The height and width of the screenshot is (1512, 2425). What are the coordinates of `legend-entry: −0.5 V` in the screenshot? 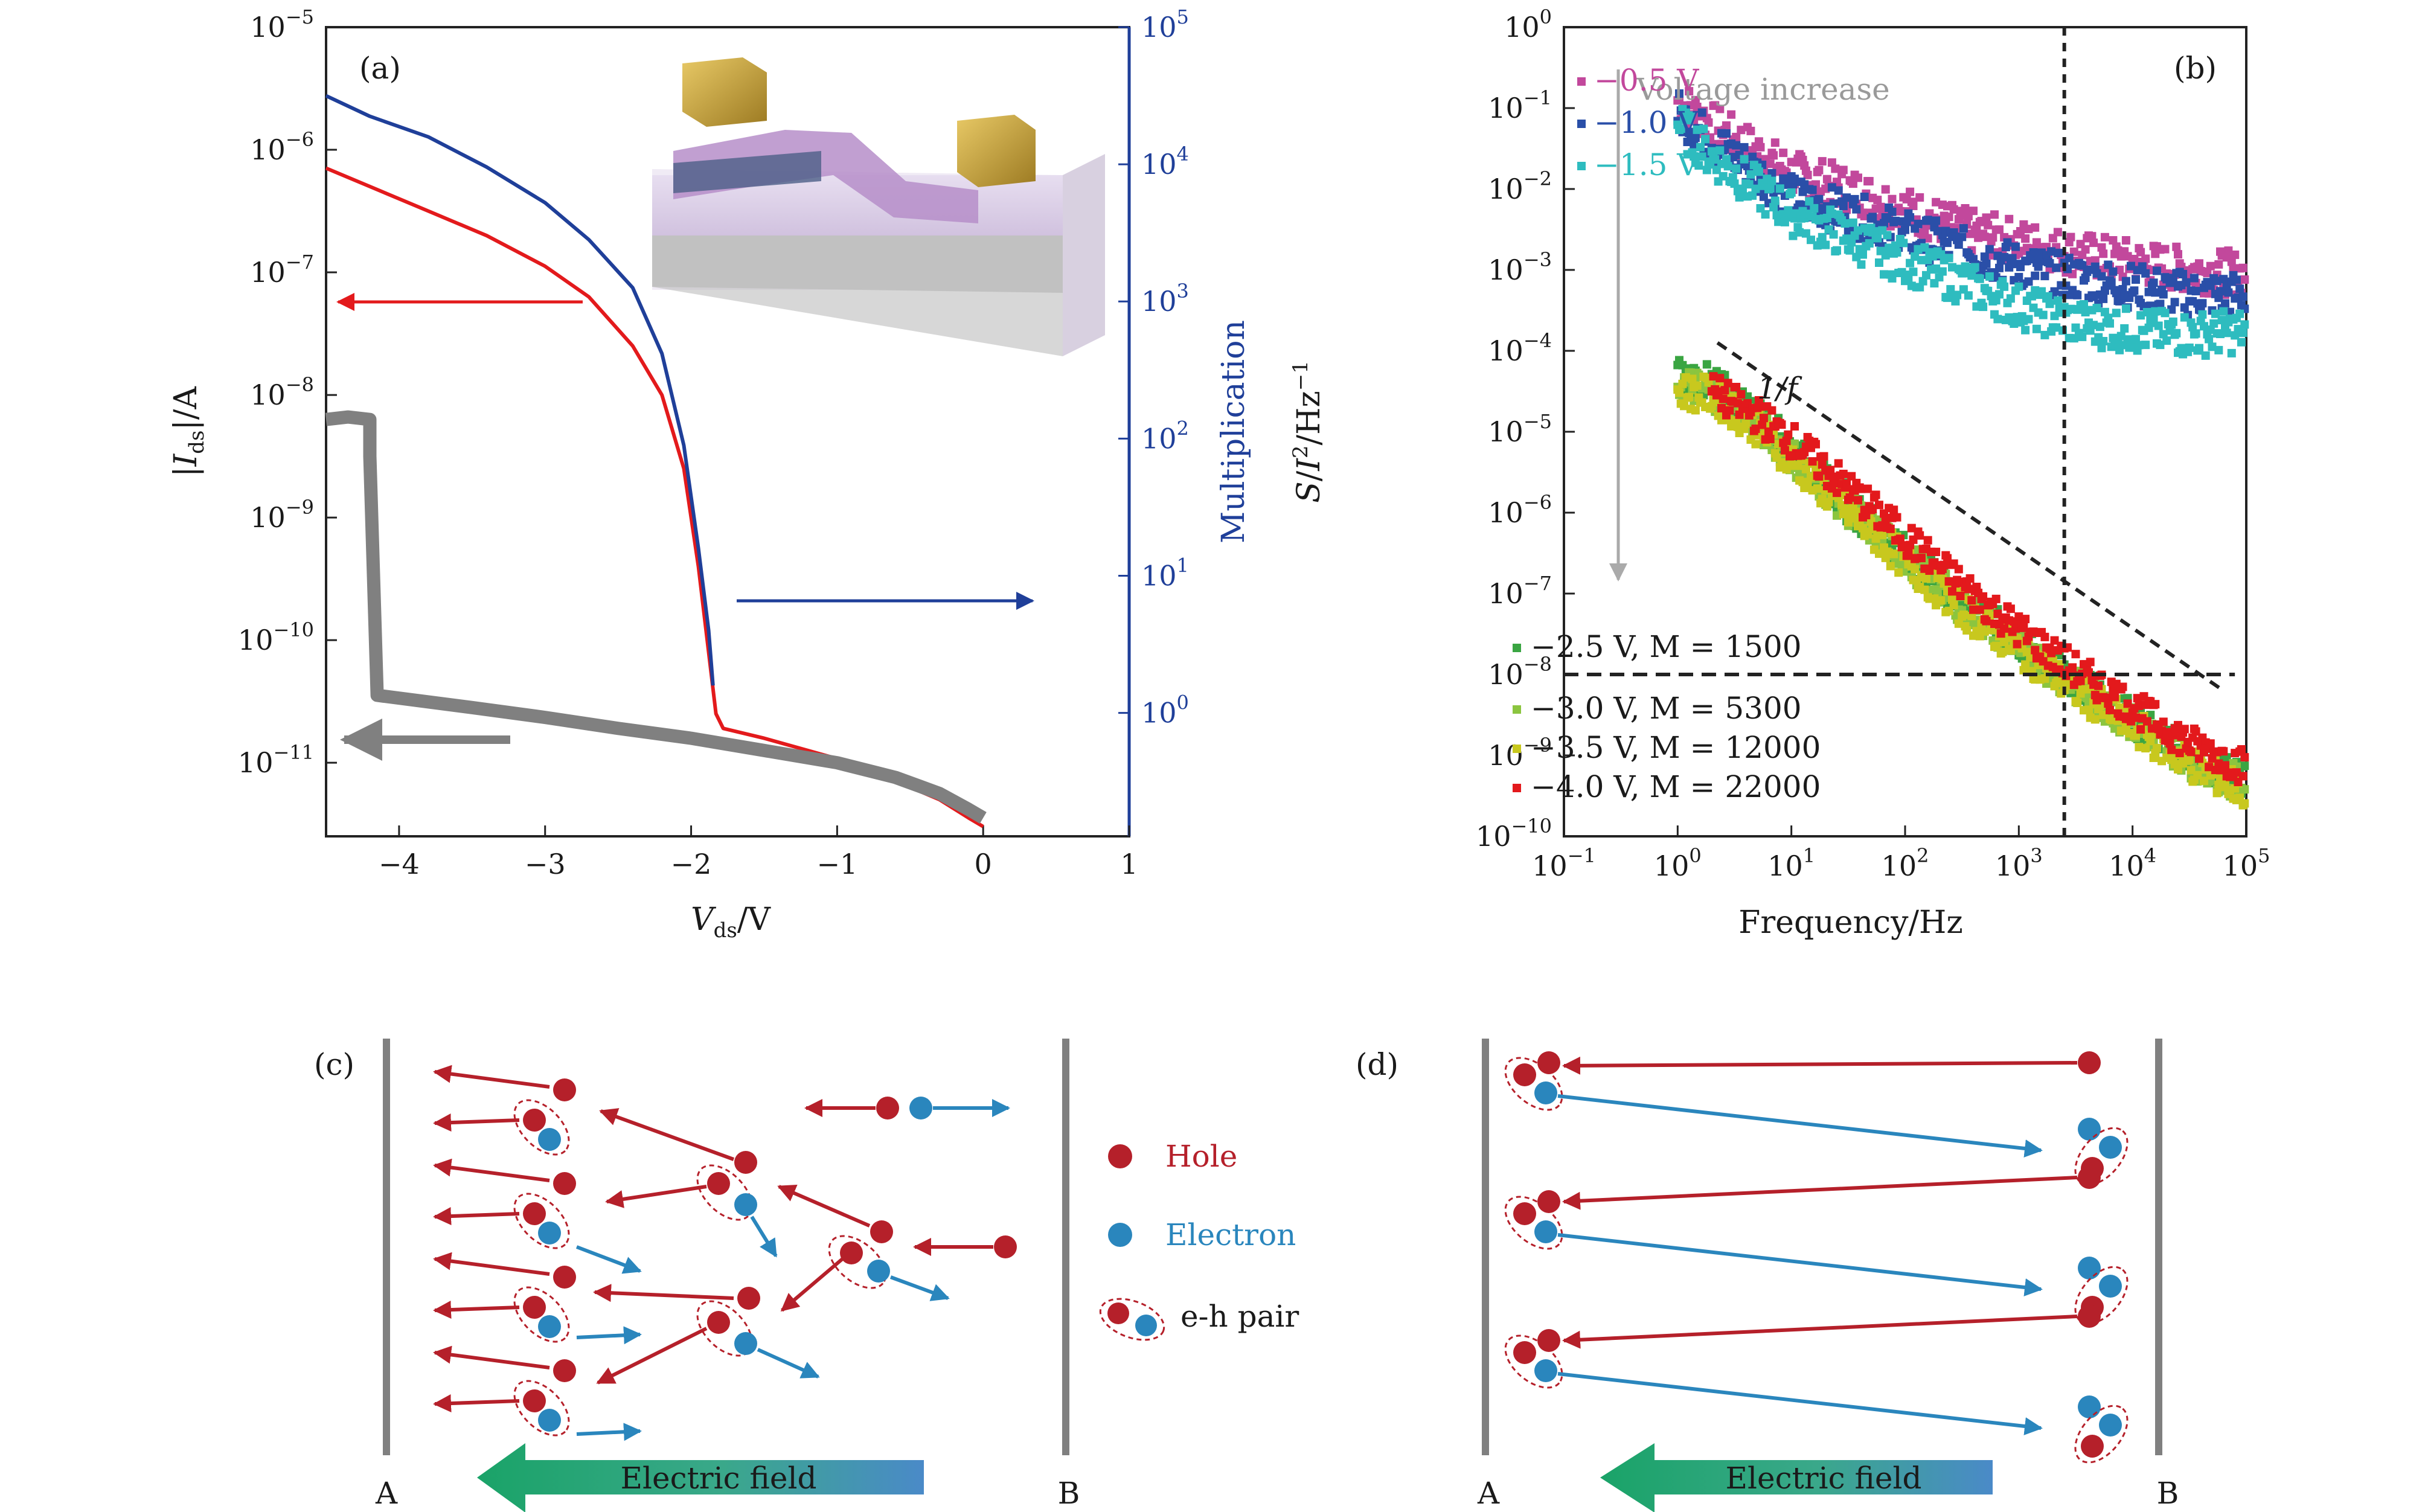 It's located at (1646, 80).